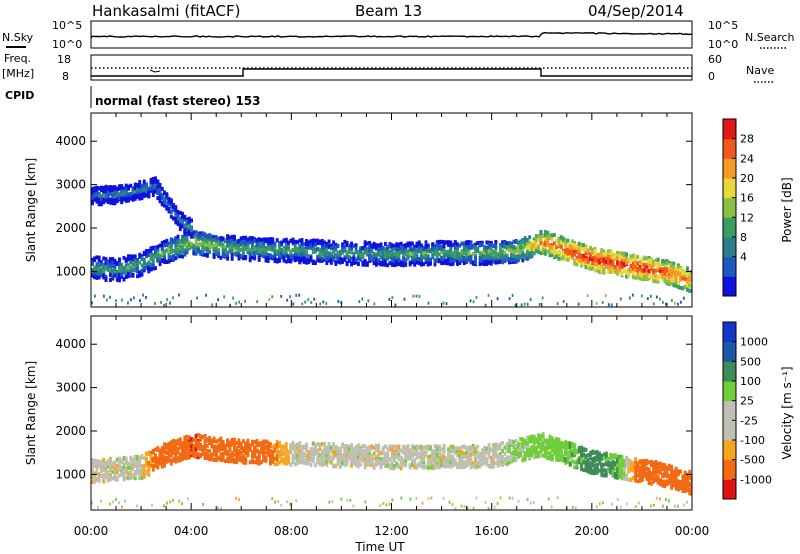 Image resolution: width=800 pixels, height=554 pixels. Describe the element at coordinates (64, 59) in the screenshot. I see `freq-tick-top: 18` at that location.